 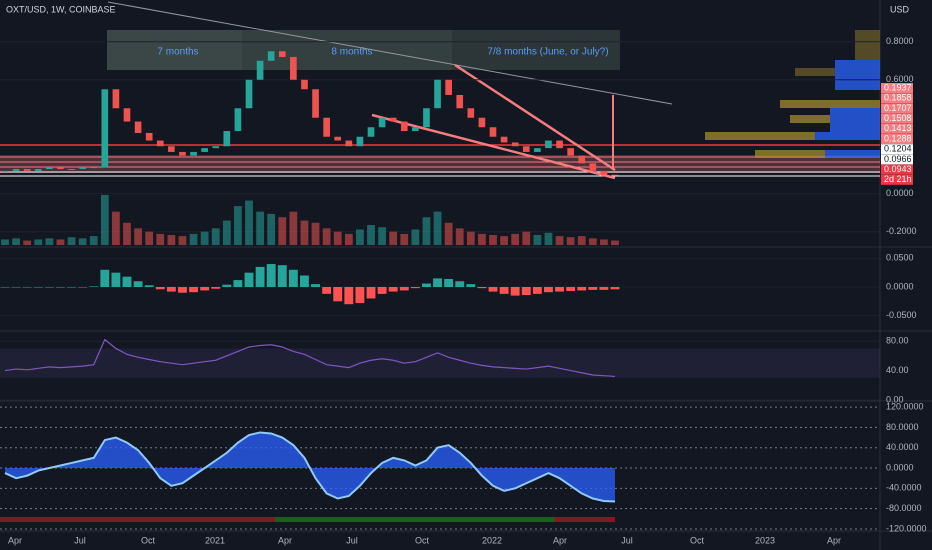 What do you see at coordinates (627, 540) in the screenshot?
I see `x-tick-label: Jul` at bounding box center [627, 540].